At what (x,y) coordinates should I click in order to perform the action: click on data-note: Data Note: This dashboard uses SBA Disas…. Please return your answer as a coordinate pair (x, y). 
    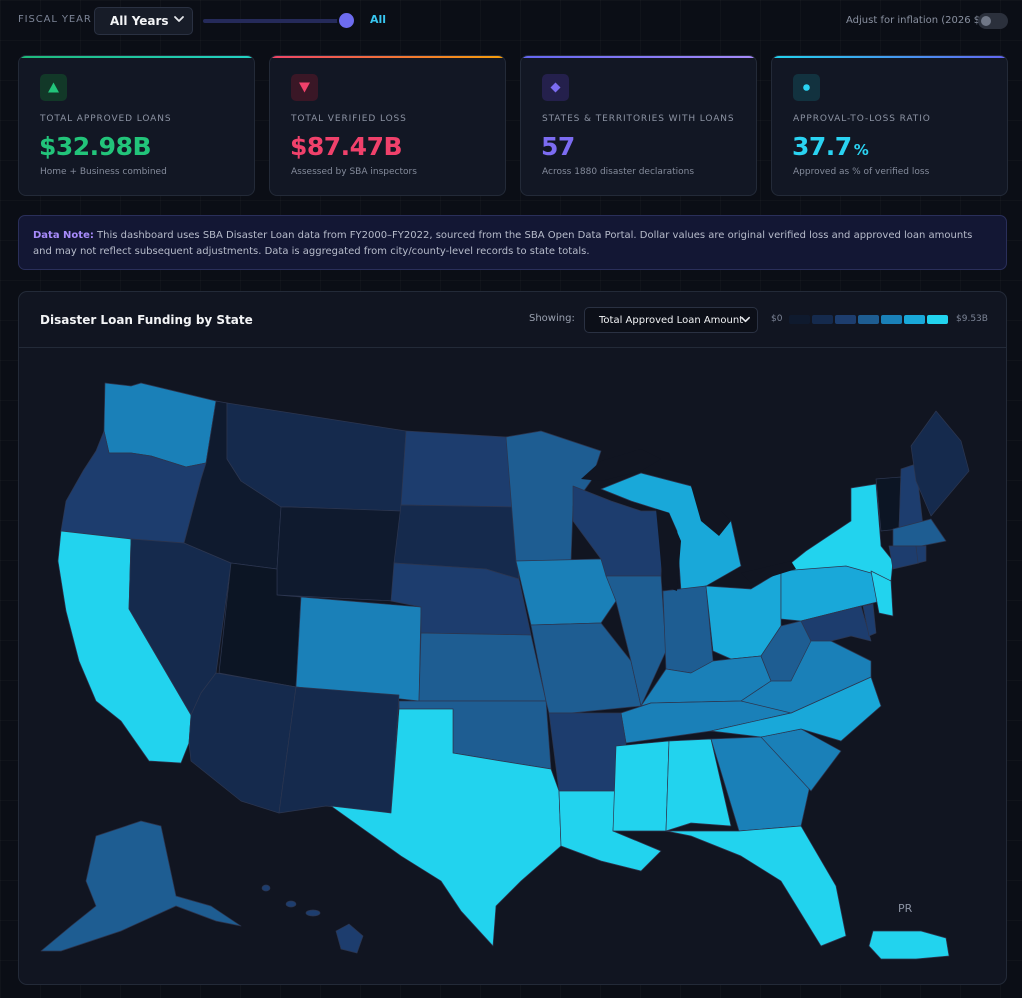
    Looking at the image, I should click on (512, 242).